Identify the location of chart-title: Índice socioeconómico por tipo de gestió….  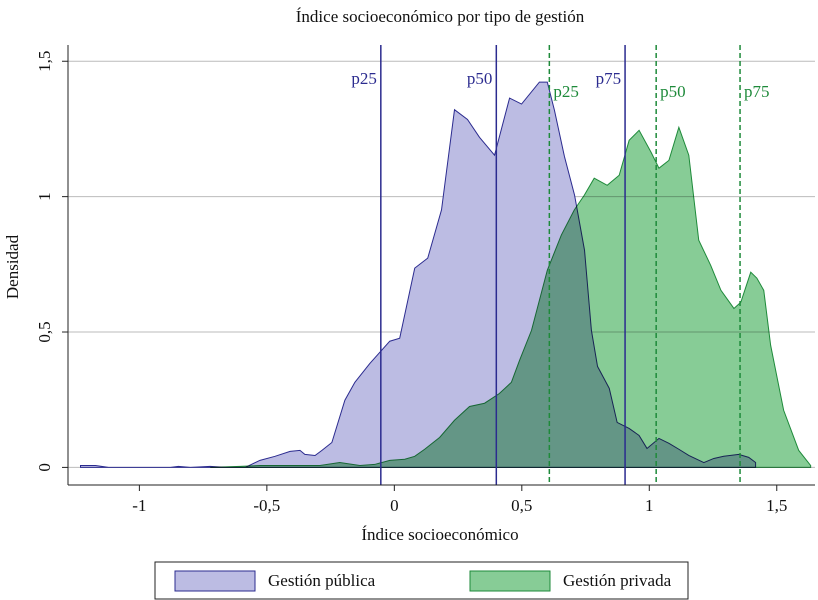
(440, 16).